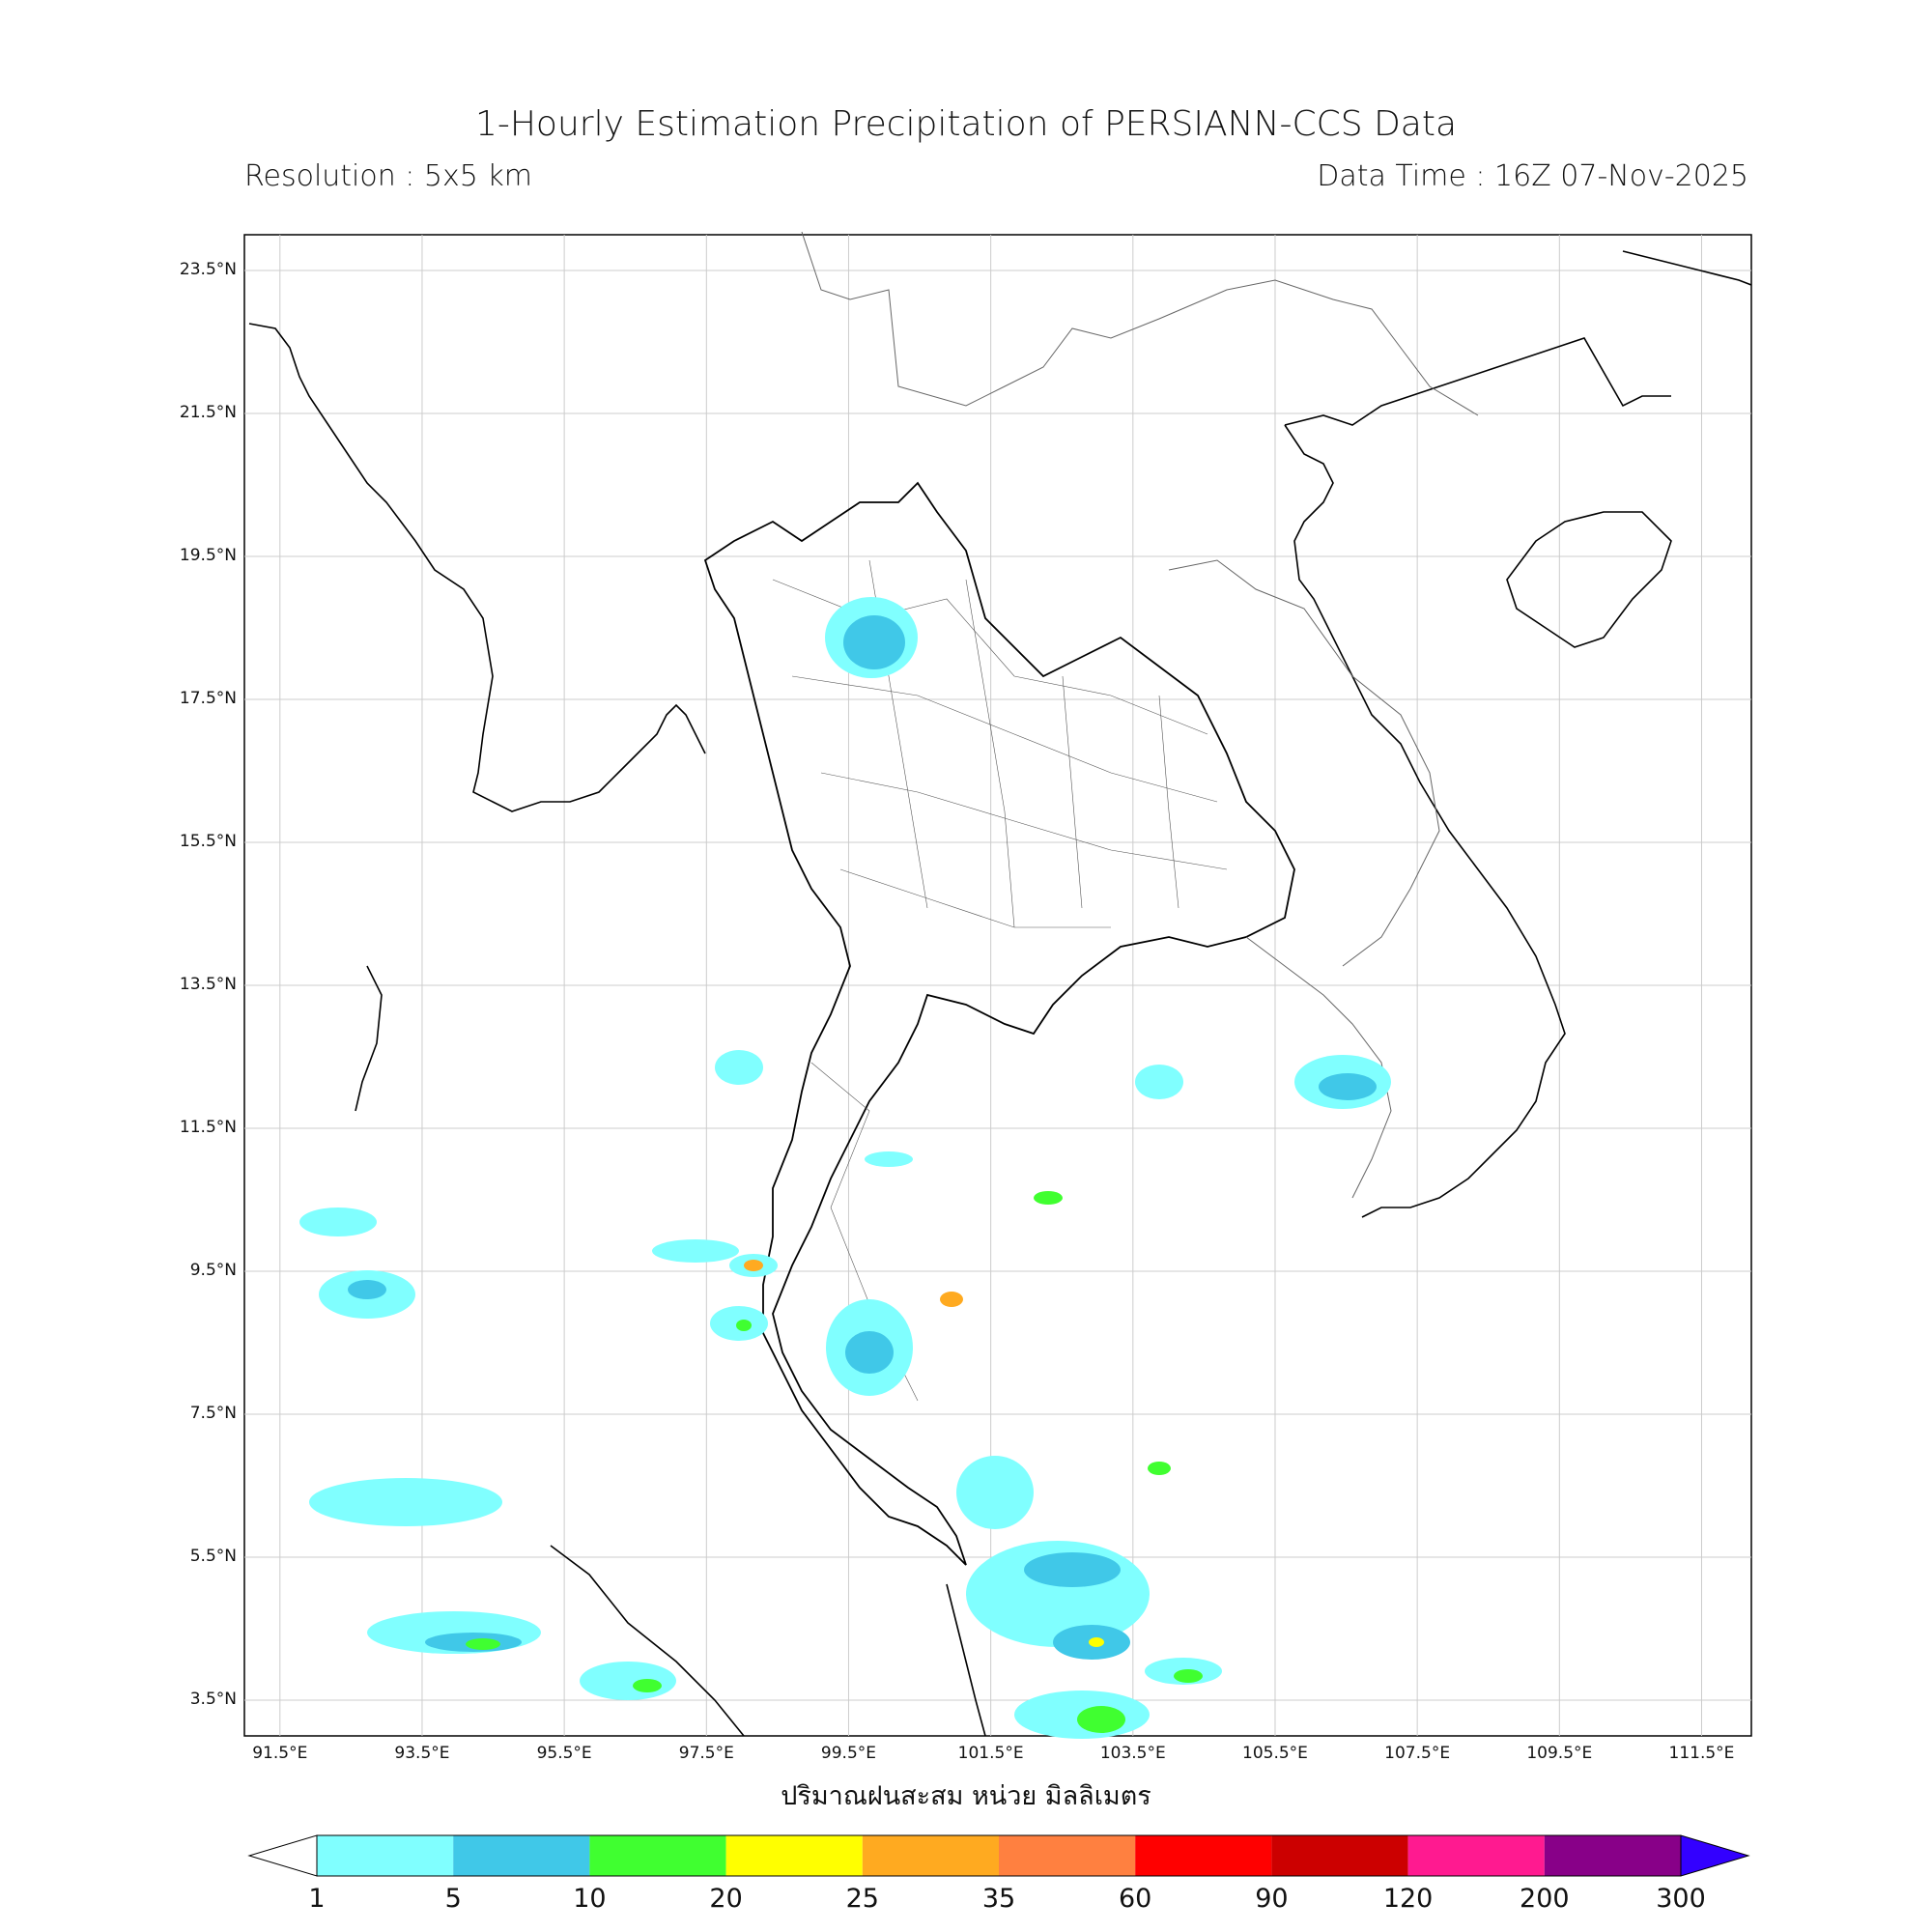 Image resolution: width=1932 pixels, height=1932 pixels. What do you see at coordinates (726, 1899) in the screenshot?
I see `colorbar-level-label: 20` at bounding box center [726, 1899].